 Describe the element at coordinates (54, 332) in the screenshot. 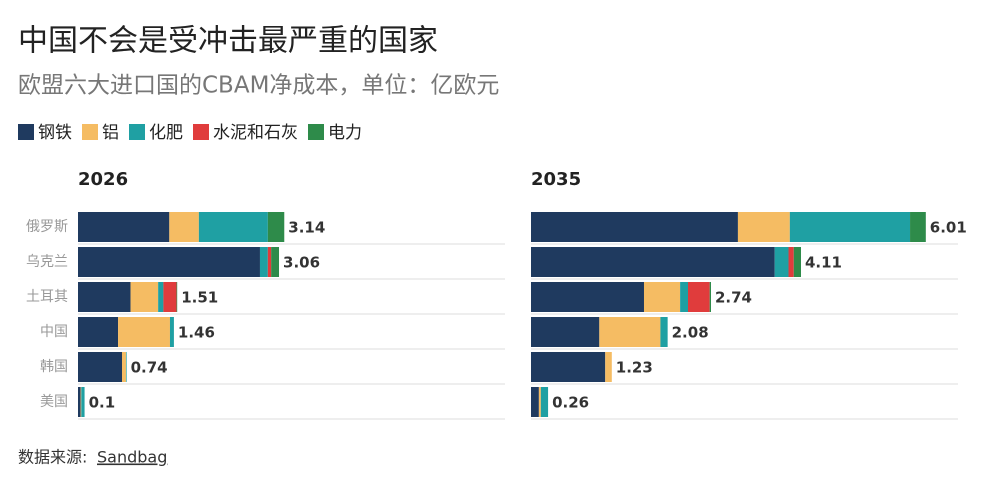

I see `category-label: 中国` at that location.